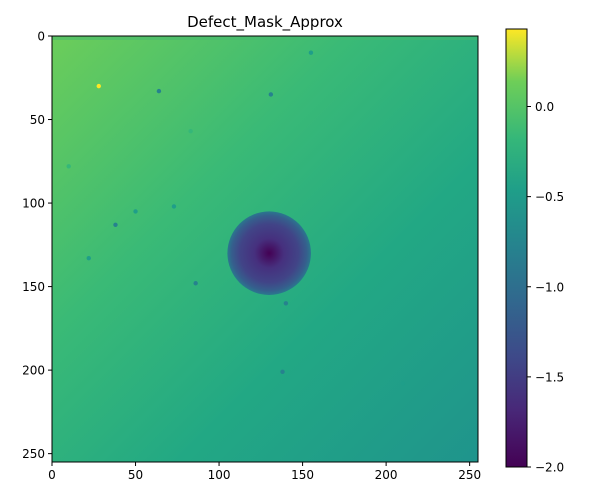 The image size is (600, 500). What do you see at coordinates (269, 253) in the screenshot?
I see `defect-region` at bounding box center [269, 253].